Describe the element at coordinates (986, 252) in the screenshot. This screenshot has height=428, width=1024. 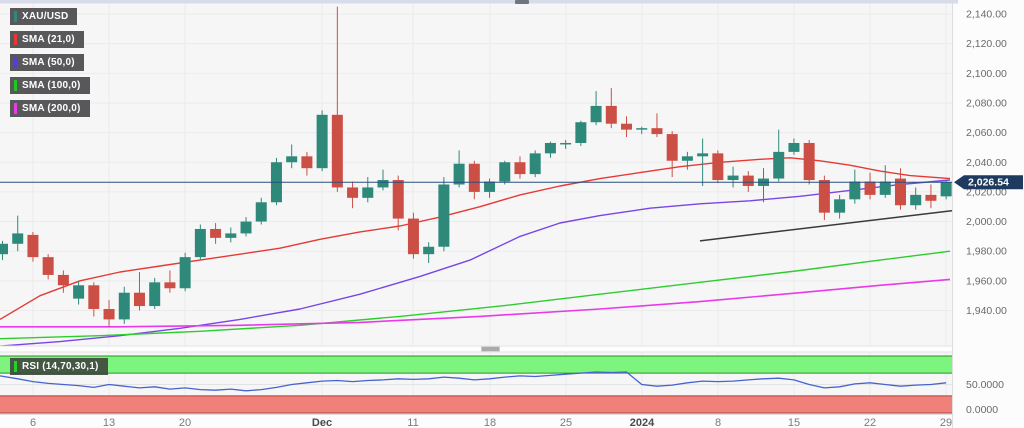
I see `svg-text: 1,980.00` at that location.